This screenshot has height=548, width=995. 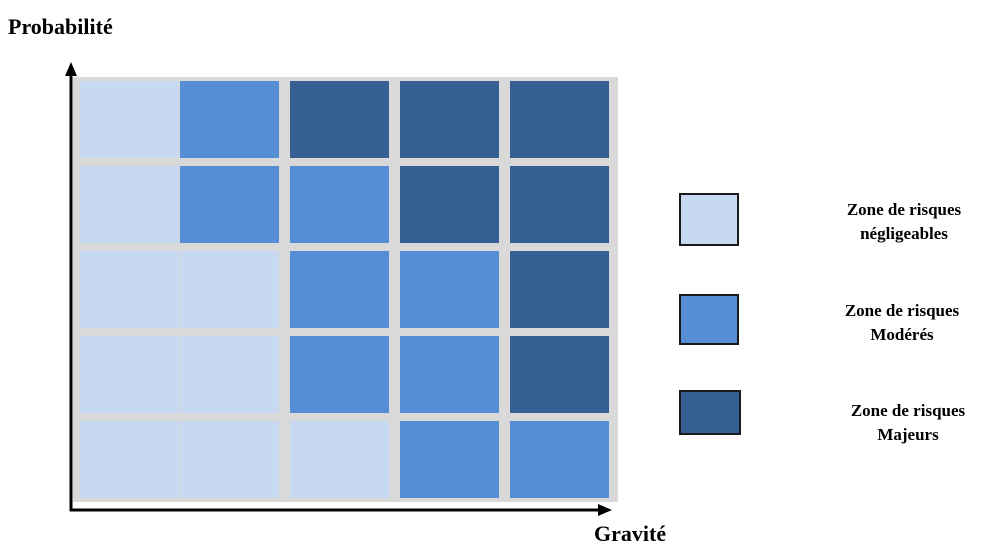 I want to click on legend-swatch-moderate, so click(x=709, y=319).